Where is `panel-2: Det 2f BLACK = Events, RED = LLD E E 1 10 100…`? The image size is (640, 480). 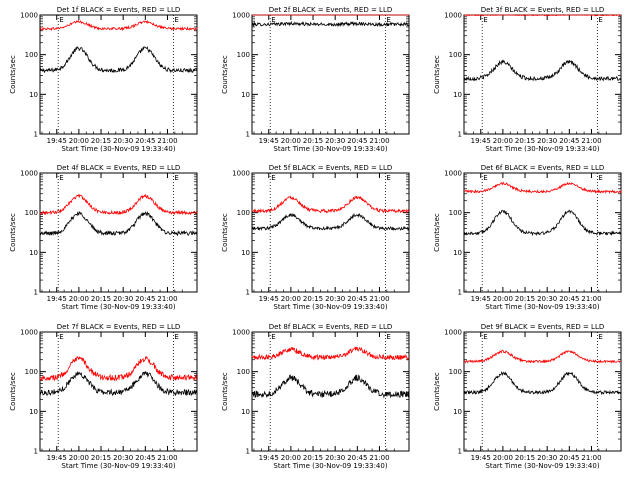 panel-2: Det 2f BLACK = Events, RED = LLD E E 1 10 100… is located at coordinates (315, 79).